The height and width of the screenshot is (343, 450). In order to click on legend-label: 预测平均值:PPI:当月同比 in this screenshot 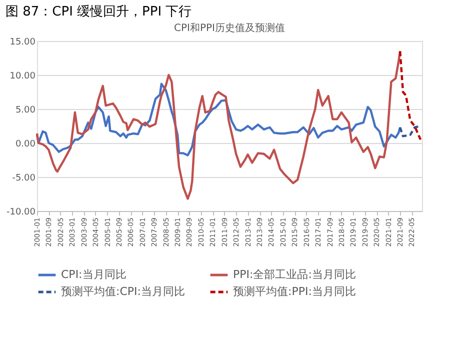, I will do `click(294, 291)`.